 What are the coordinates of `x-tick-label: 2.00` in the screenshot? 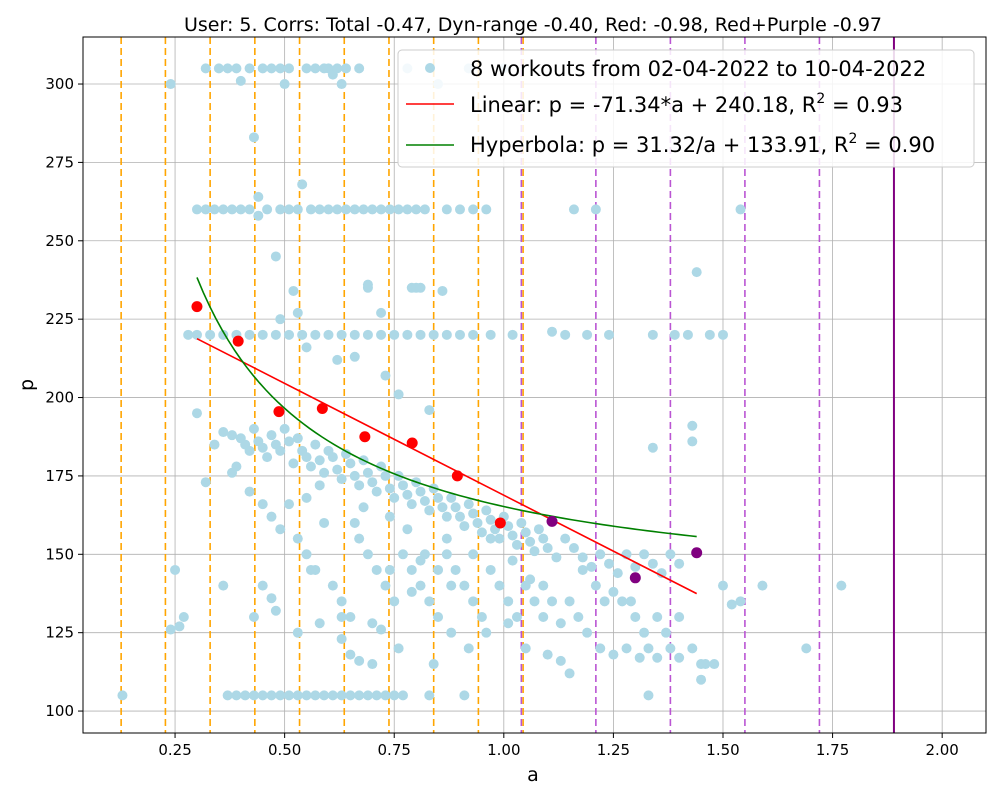 It's located at (941, 750).